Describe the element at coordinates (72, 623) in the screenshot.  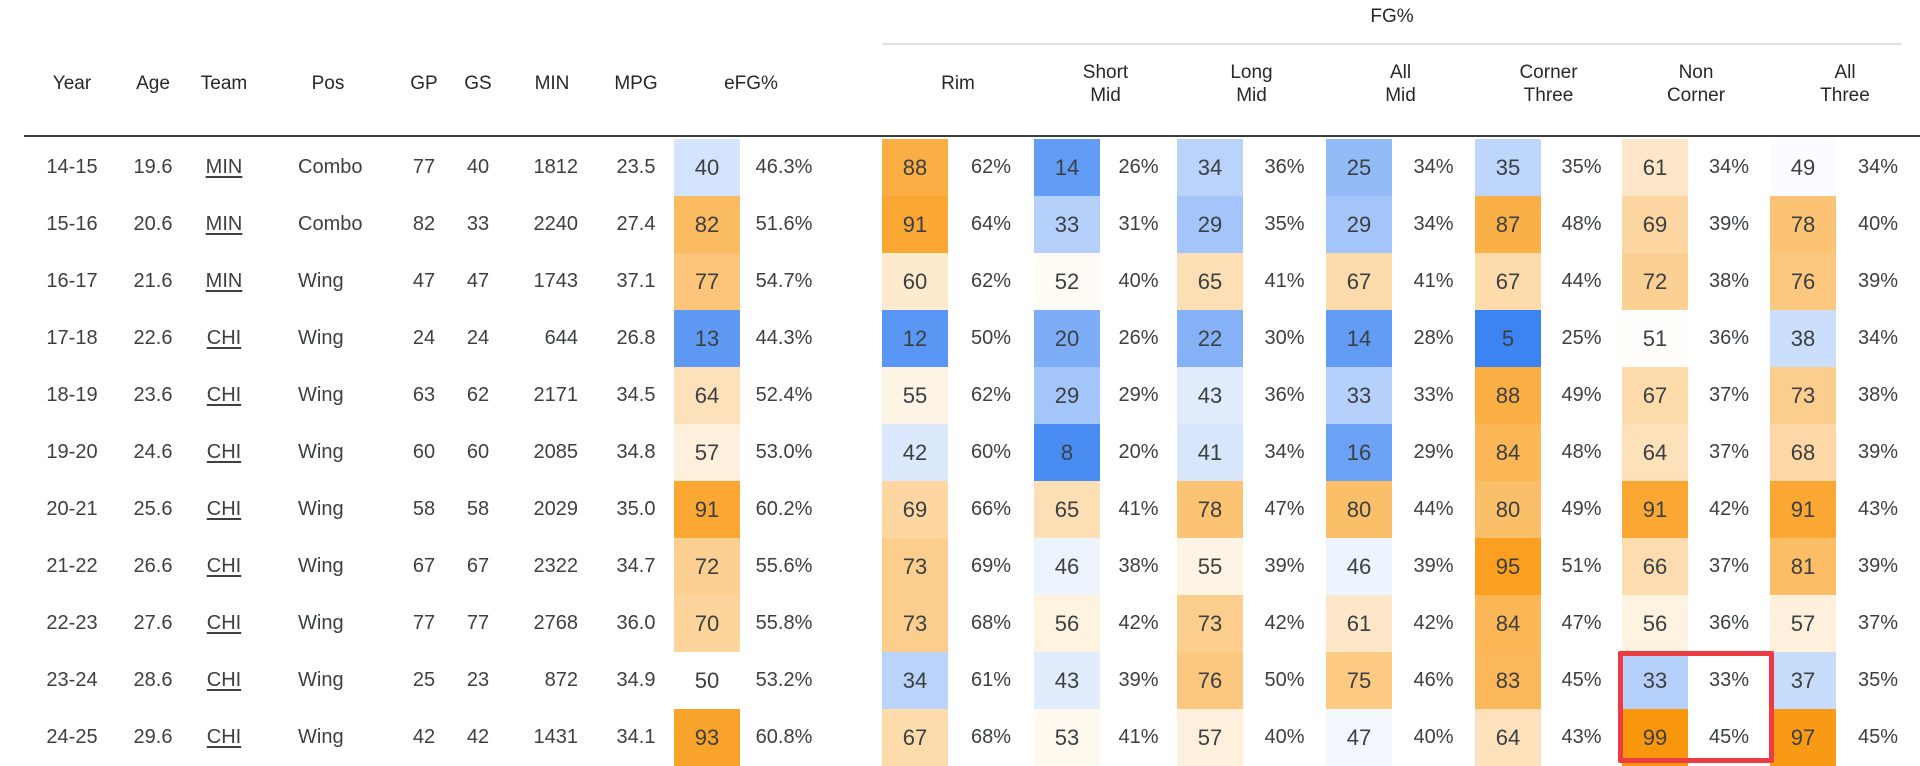
I see `year-cell: 22-23` at that location.